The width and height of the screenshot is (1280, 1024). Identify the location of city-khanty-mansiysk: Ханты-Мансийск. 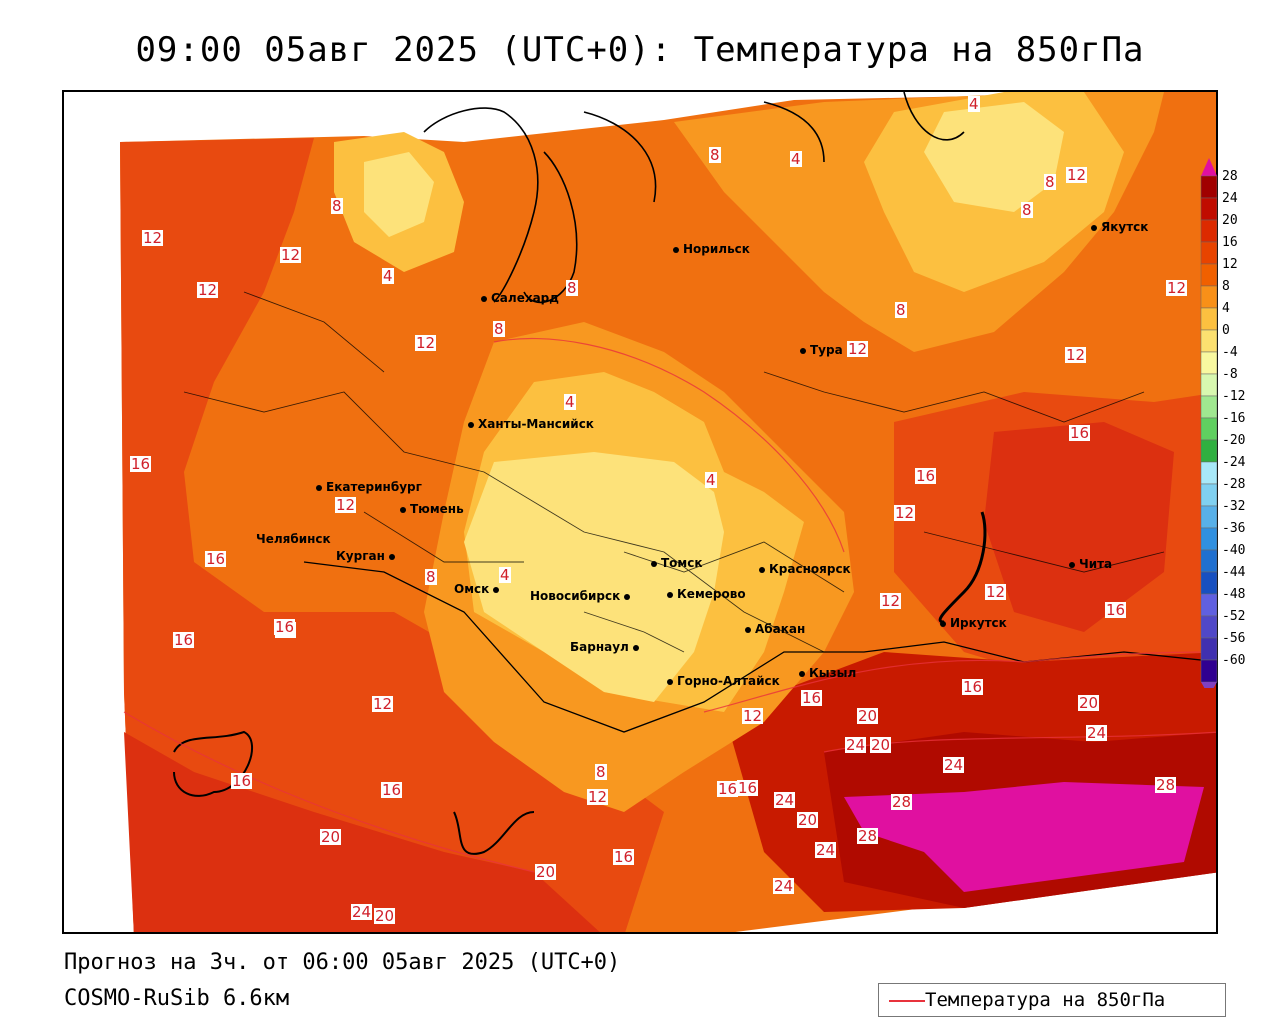
(531, 424).